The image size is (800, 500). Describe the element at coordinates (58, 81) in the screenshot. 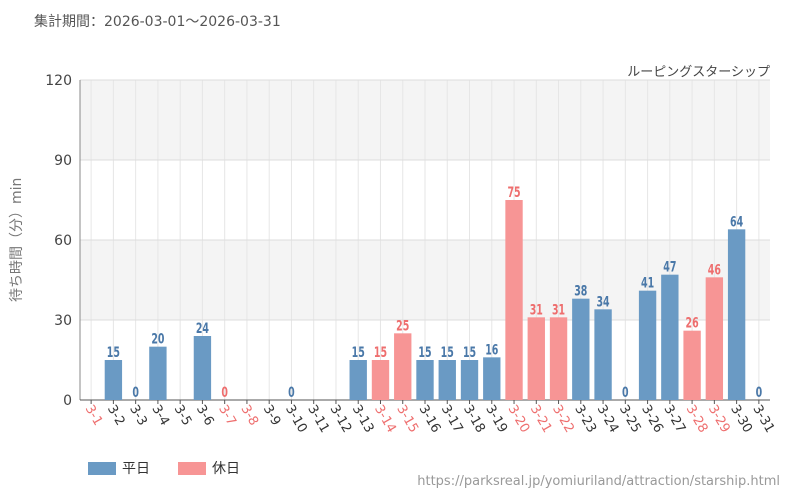

I see `y-tick-label: 120` at that location.